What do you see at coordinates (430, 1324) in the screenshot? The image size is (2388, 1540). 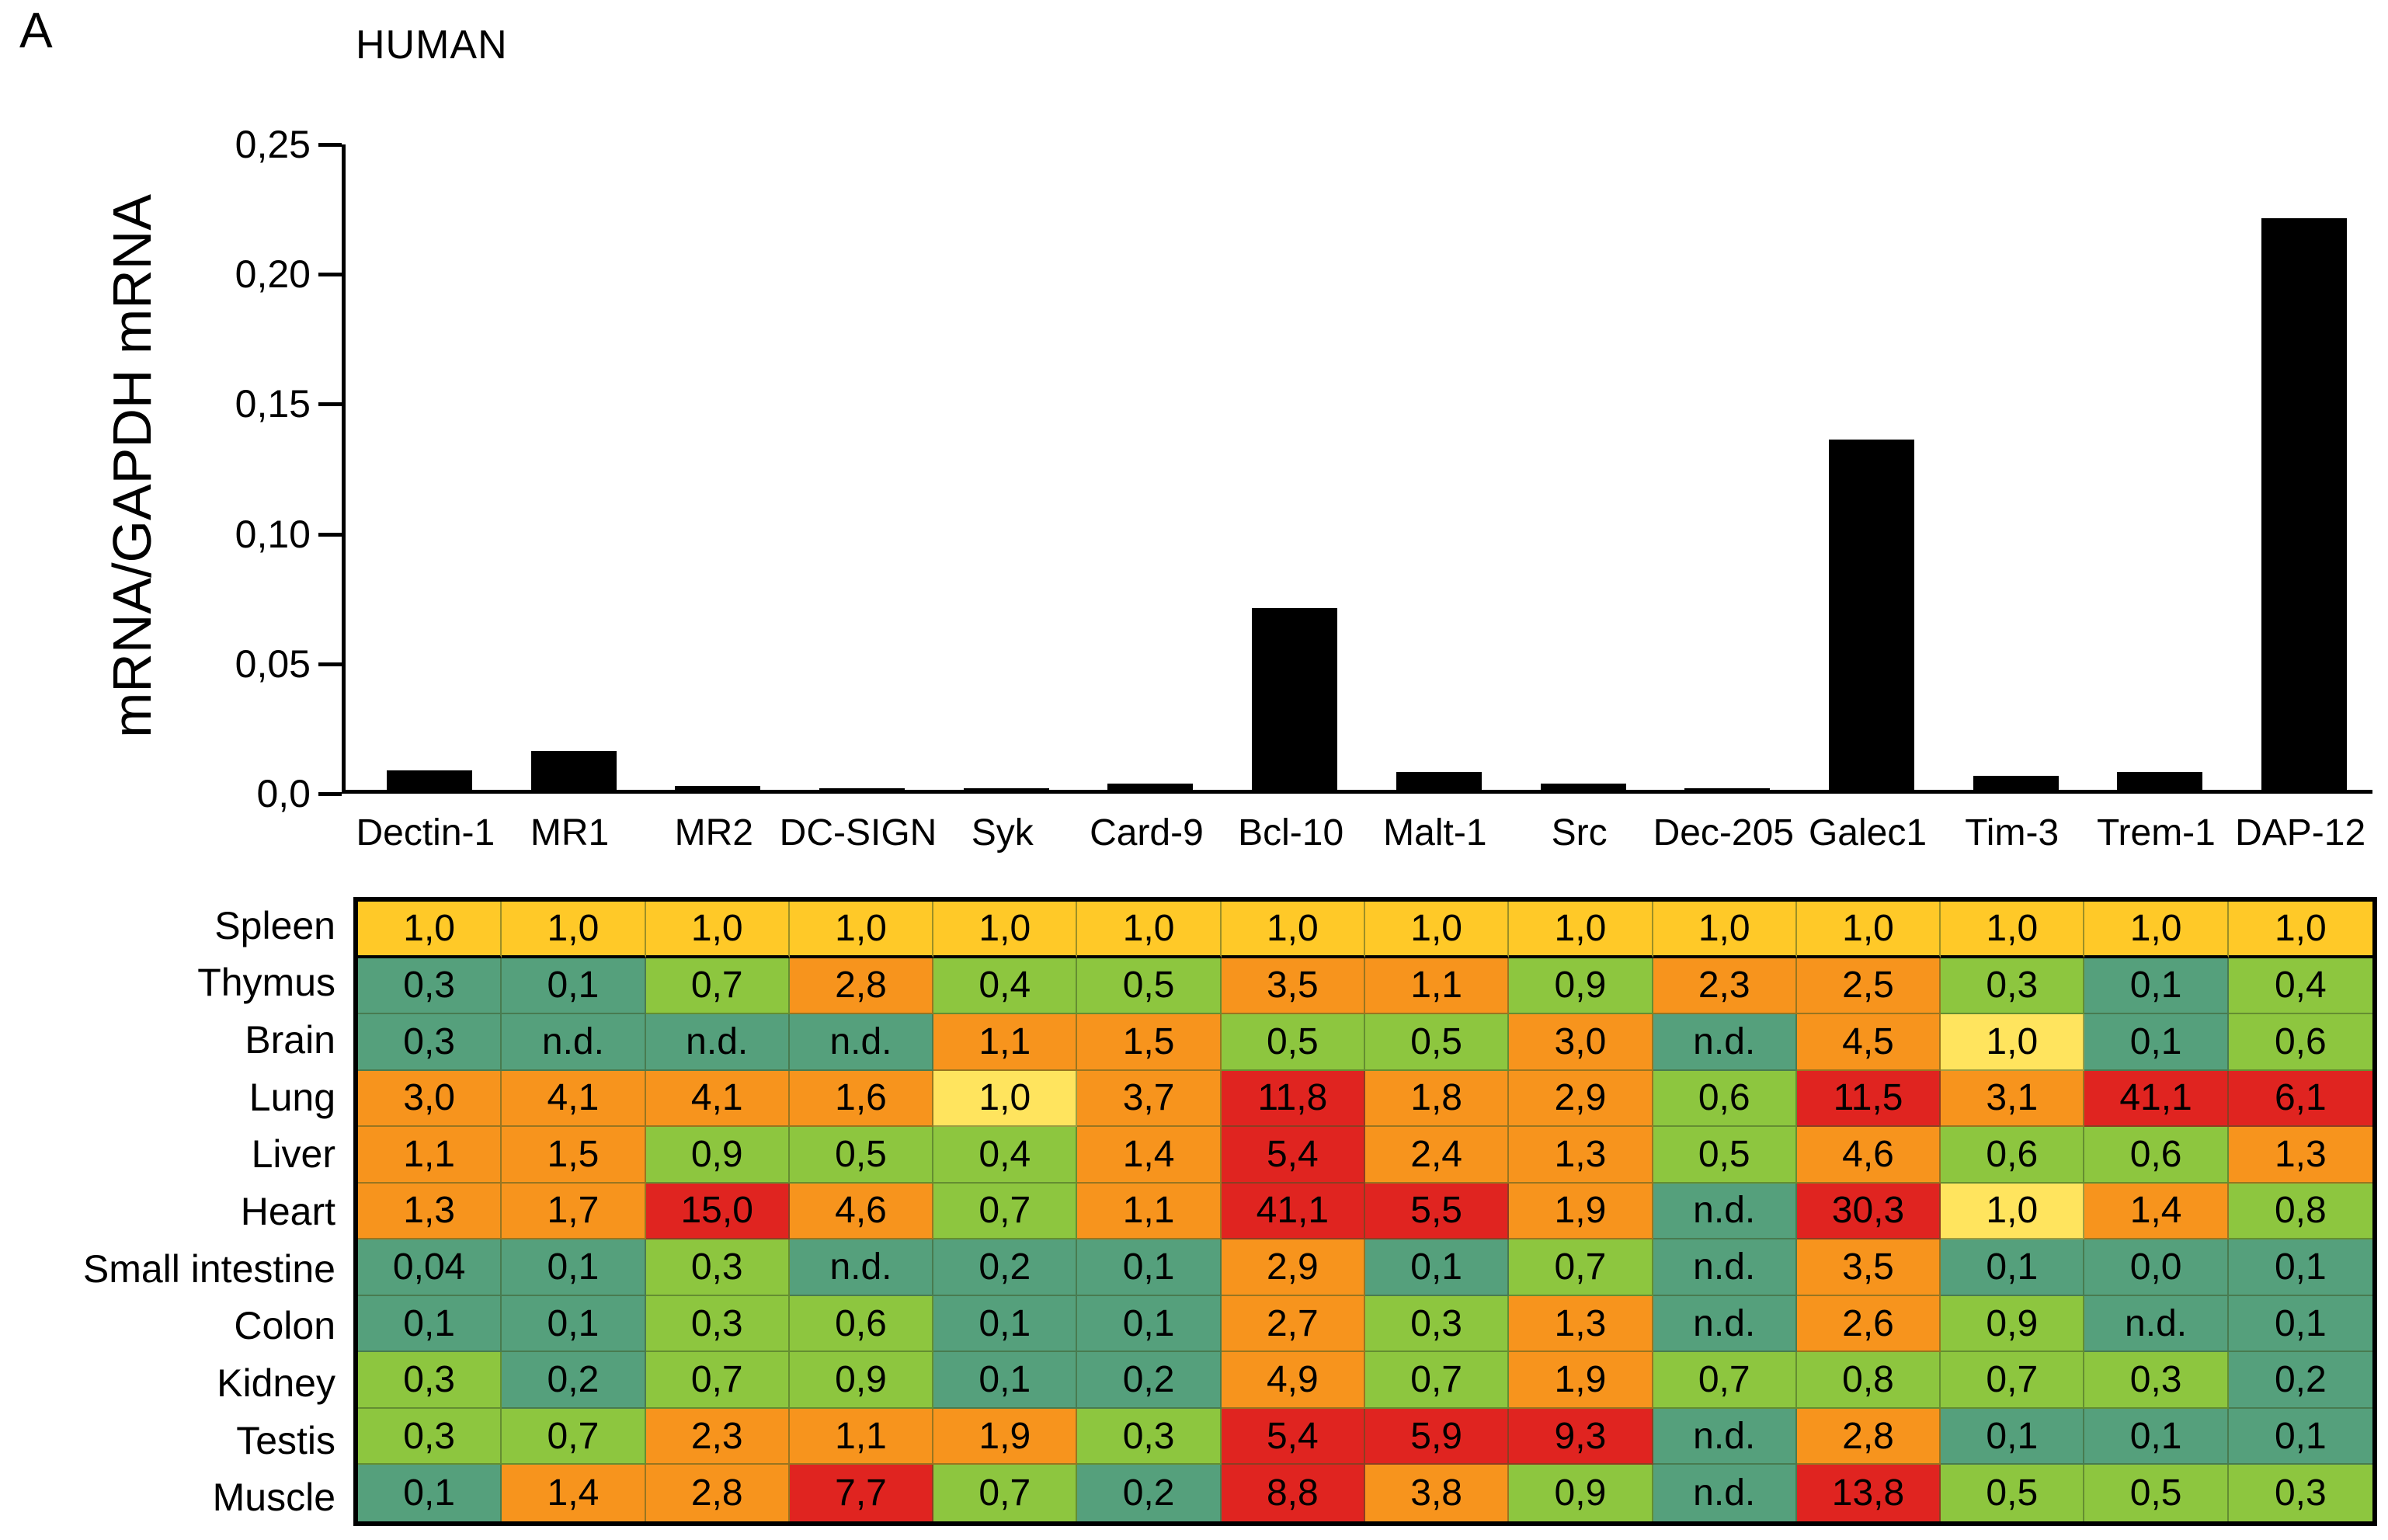 I see `heatmap-cell-colon-dectin-1: 0,1` at bounding box center [430, 1324].